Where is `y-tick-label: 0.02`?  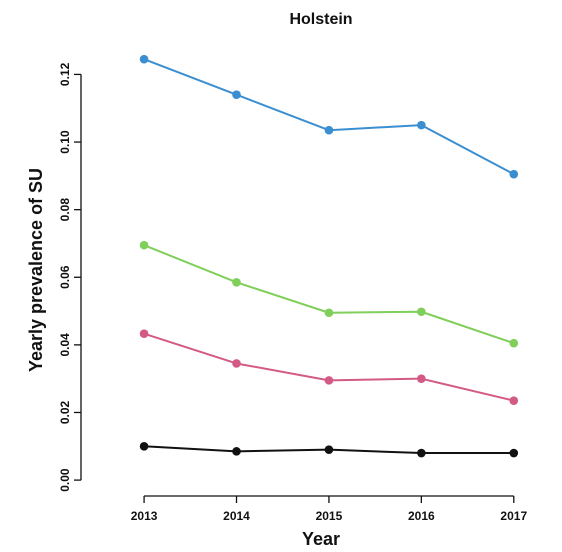 y-tick-label: 0.02 is located at coordinates (65, 412).